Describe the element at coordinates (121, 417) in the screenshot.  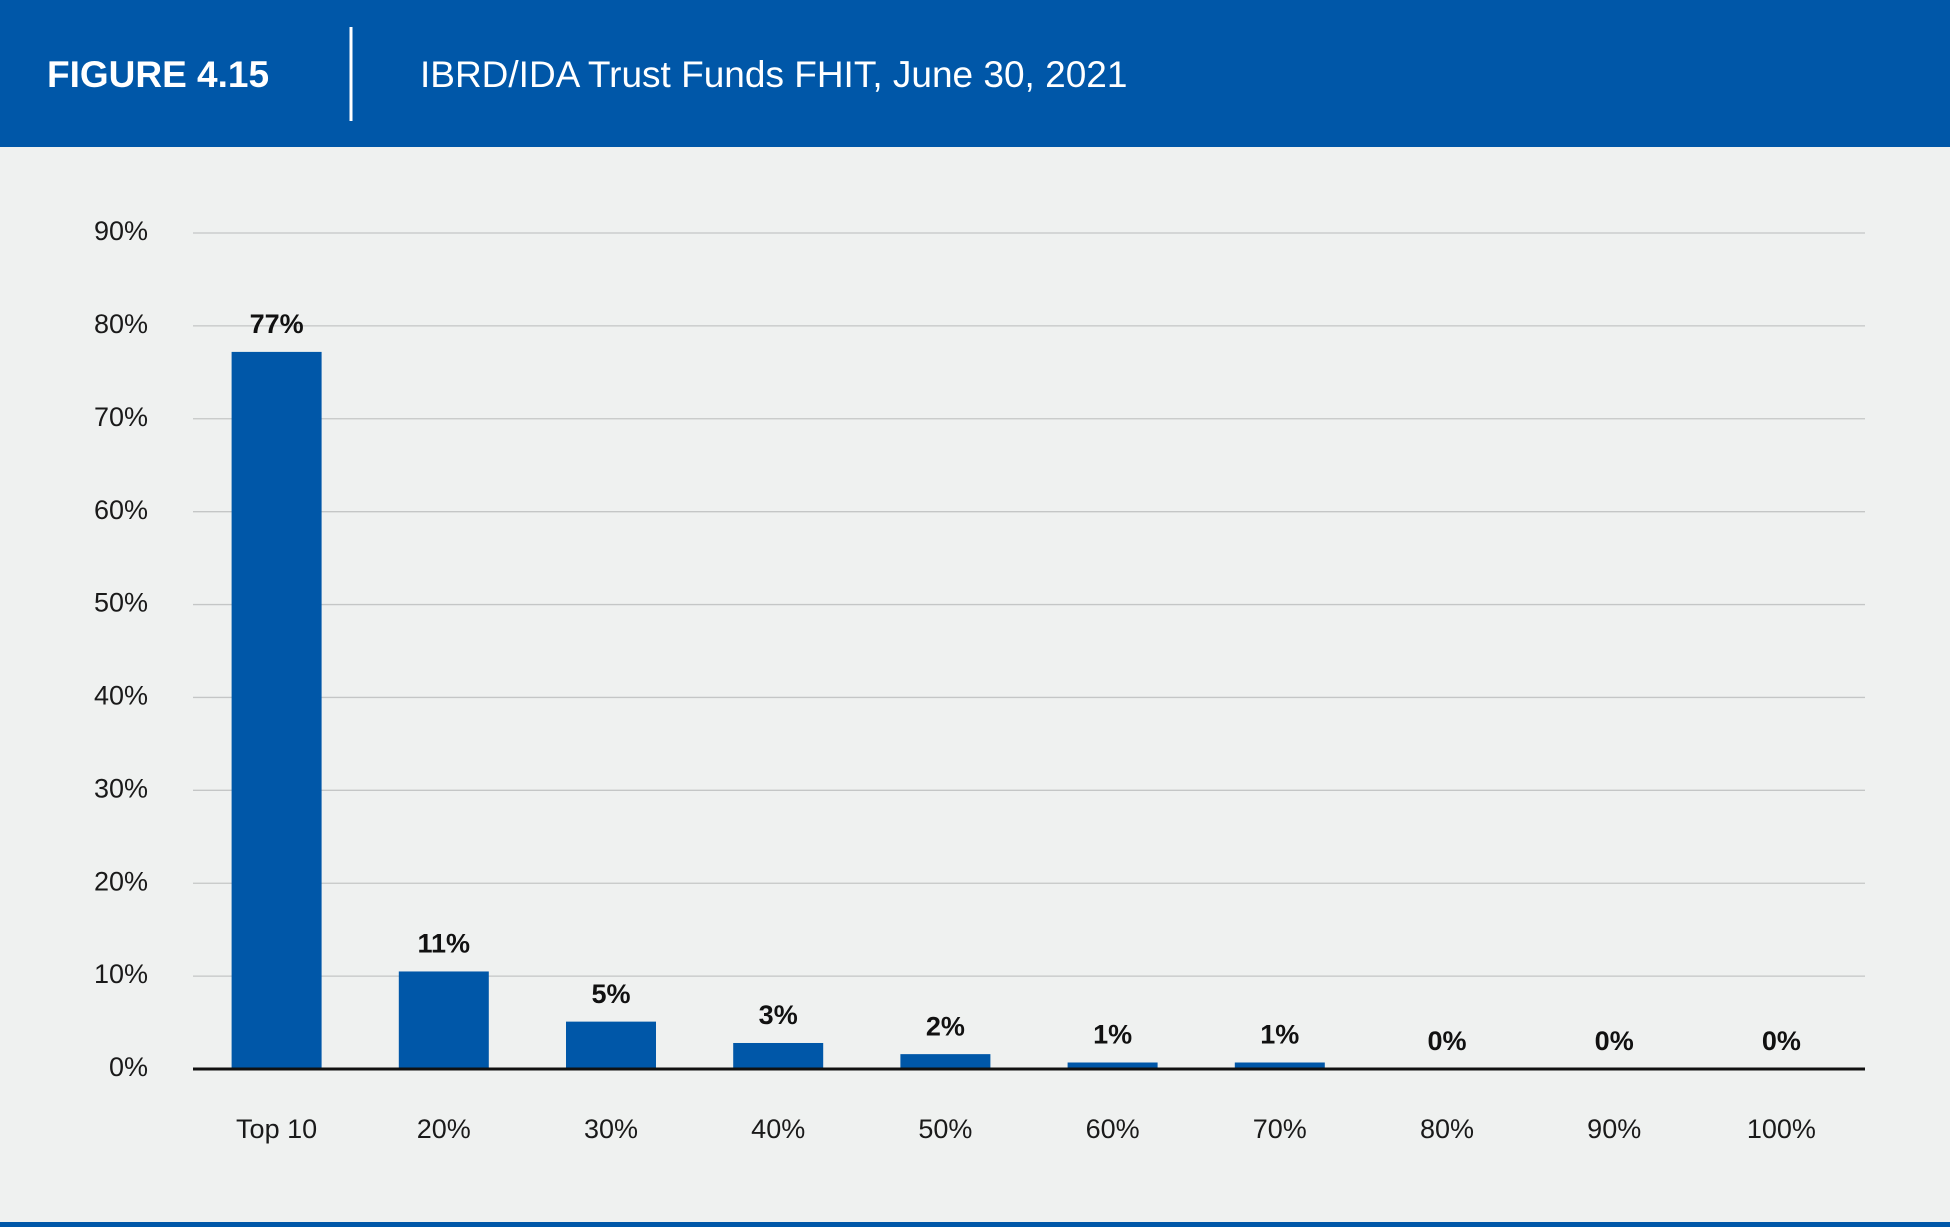
I see `y-tick-label: 70%` at that location.